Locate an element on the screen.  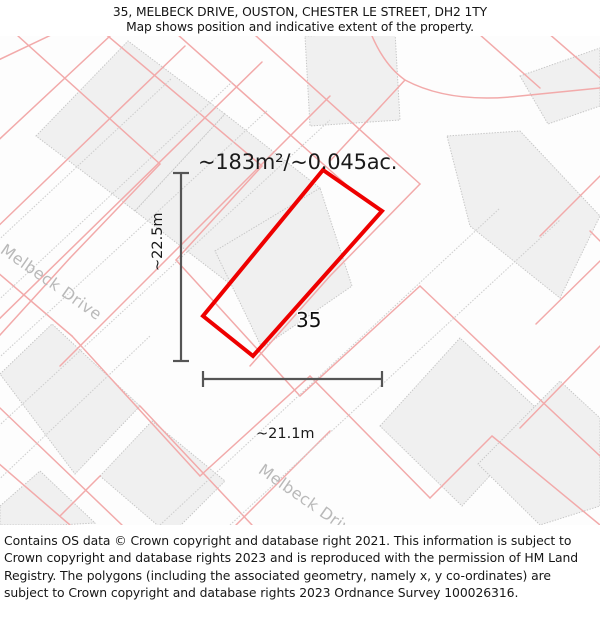
vertical-dimension-label: ~22.5m is located at coordinates (158, 241).